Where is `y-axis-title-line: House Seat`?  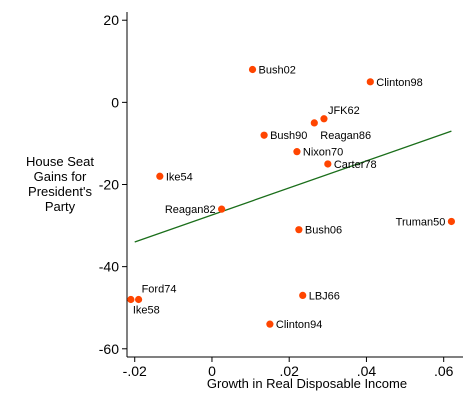
y-axis-title-line: House Seat is located at coordinates (60, 161).